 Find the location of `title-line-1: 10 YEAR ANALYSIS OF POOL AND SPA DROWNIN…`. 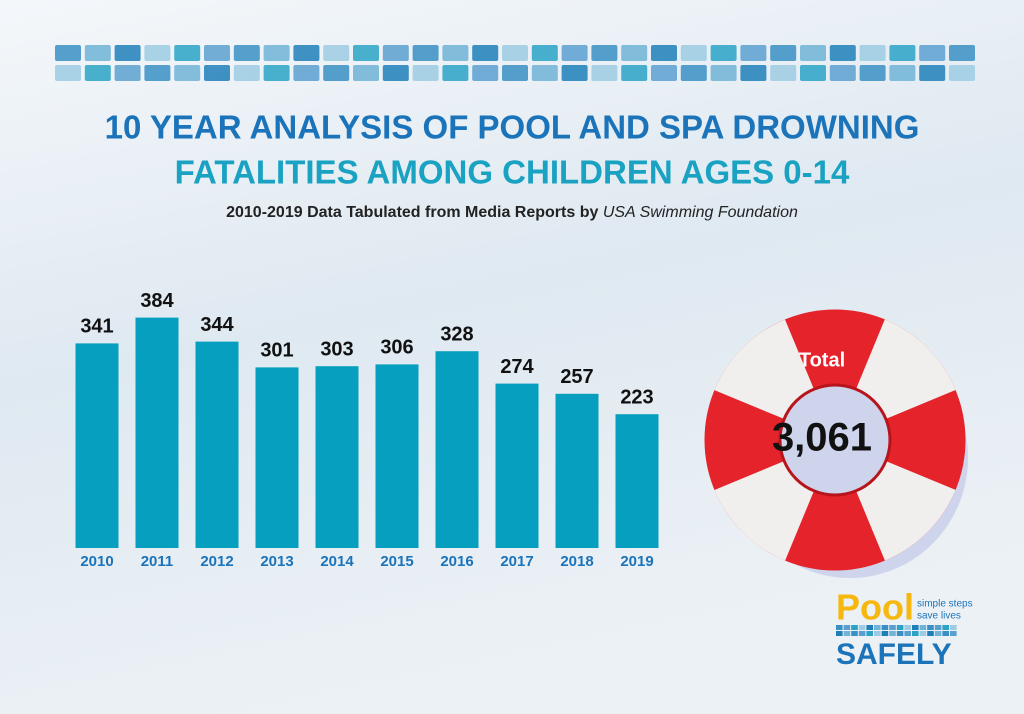

title-line-1: 10 YEAR ANALYSIS OF POOL AND SPA DROWNIN… is located at coordinates (512, 127).